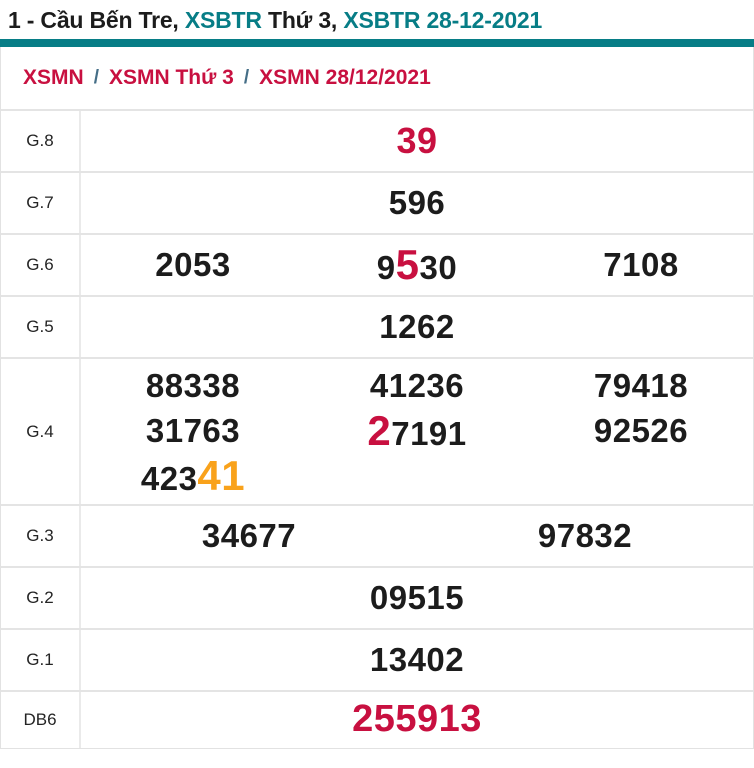 This screenshot has width=754, height=768. Describe the element at coordinates (438, 267) in the screenshot. I see `digit-part: 30` at that location.